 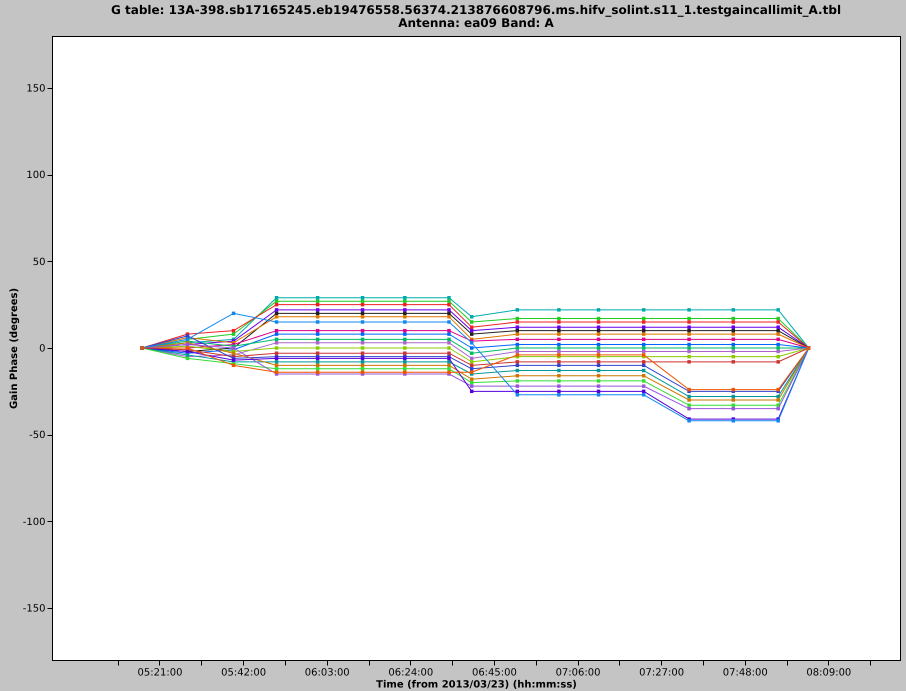 What do you see at coordinates (34, 522) in the screenshot?
I see `y-tick-label: -100` at bounding box center [34, 522].